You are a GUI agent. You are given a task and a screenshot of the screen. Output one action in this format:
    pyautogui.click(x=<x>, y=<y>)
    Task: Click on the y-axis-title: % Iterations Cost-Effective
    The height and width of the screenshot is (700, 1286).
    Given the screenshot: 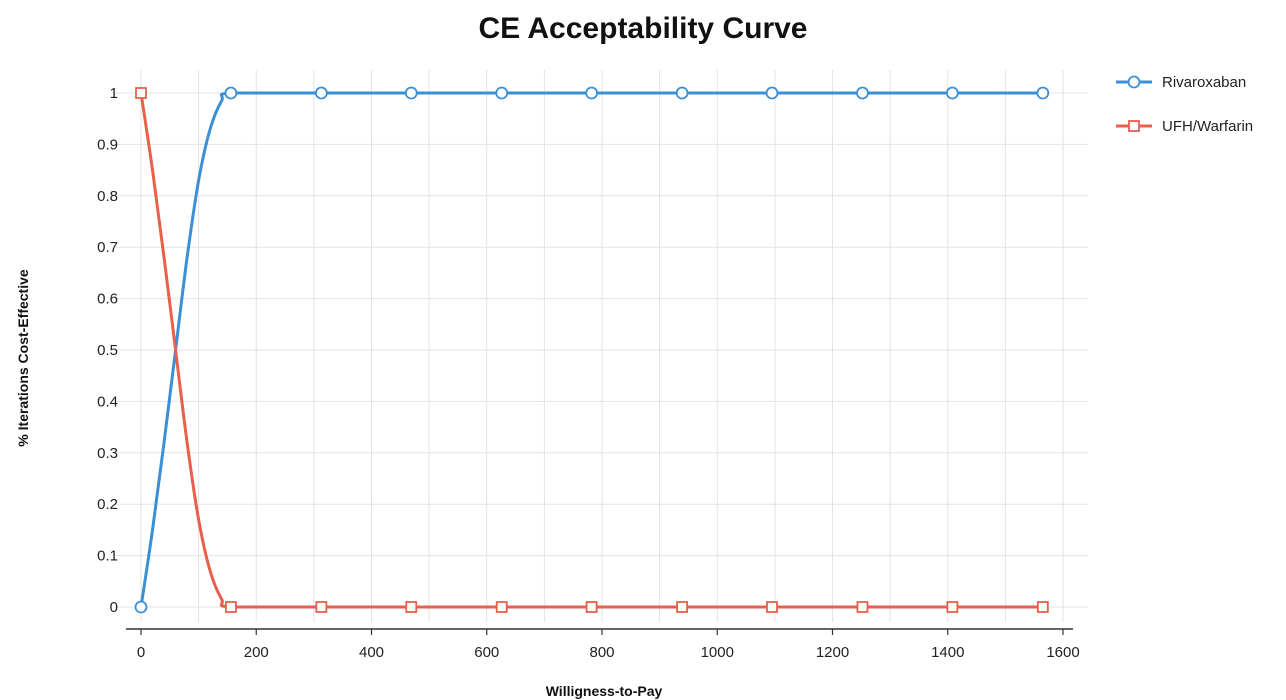 What is the action you would take?
    pyautogui.click(x=23, y=358)
    